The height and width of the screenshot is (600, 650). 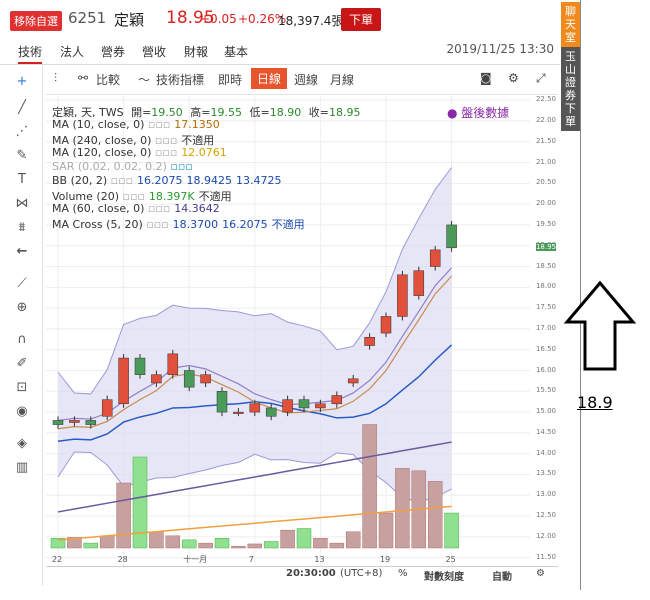 What do you see at coordinates (545, 473) in the screenshot?
I see `y-tick-label: 13.50` at bounding box center [545, 473].